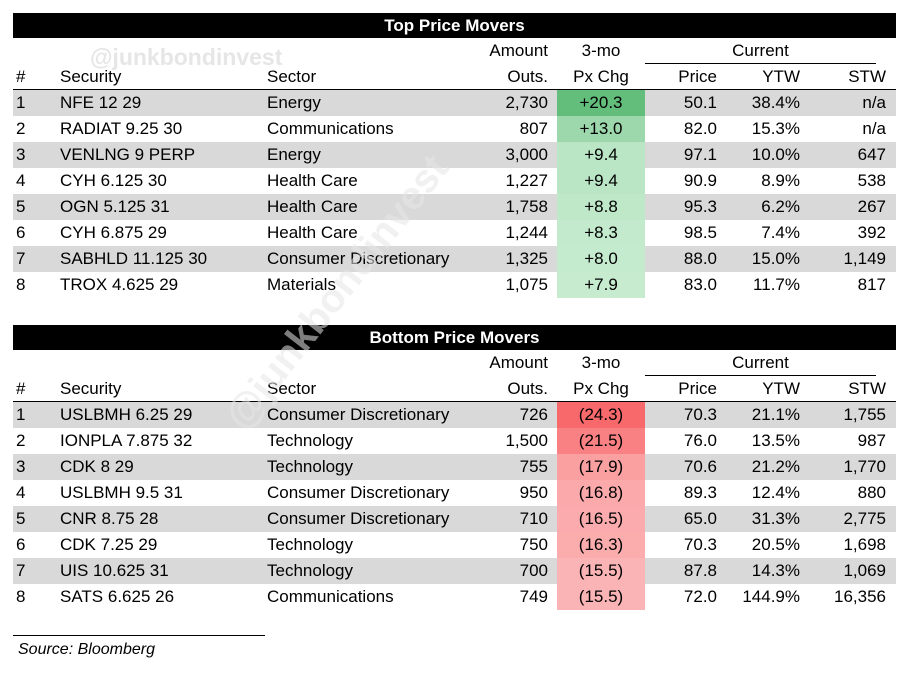 Image resolution: width=912 pixels, height=673 pixels. I want to click on row-stw: 987, so click(871, 440).